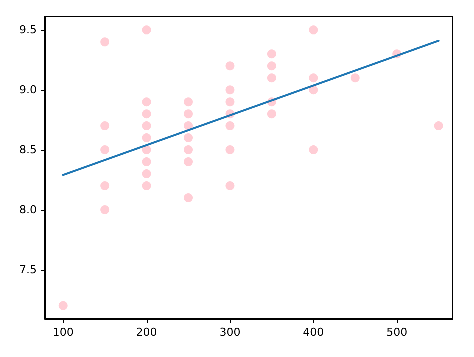 The height and width of the screenshot is (357, 474). Describe the element at coordinates (313, 332) in the screenshot. I see `x-tick-label: 400` at that location.